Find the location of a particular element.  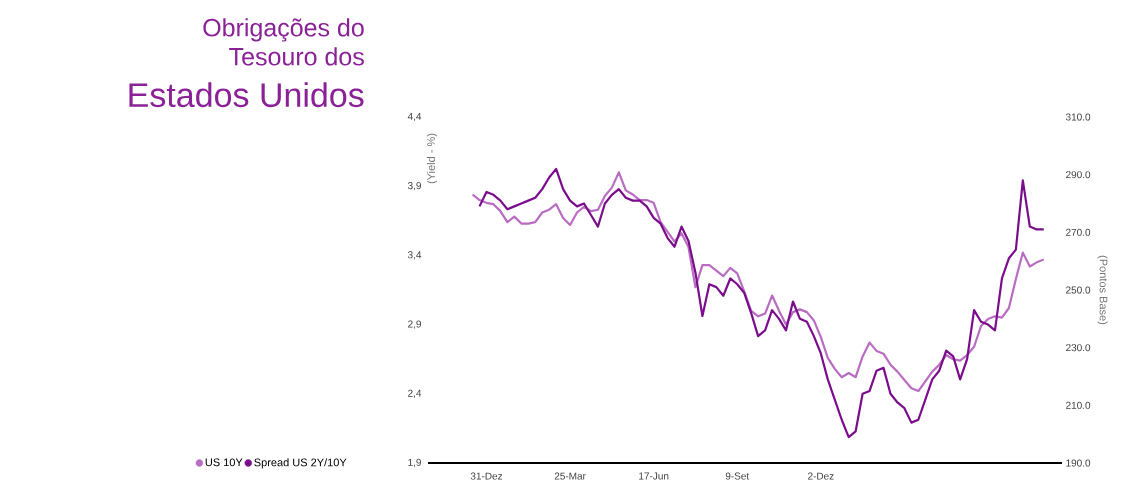

y2-tick-label: 230.0 is located at coordinates (1078, 348).